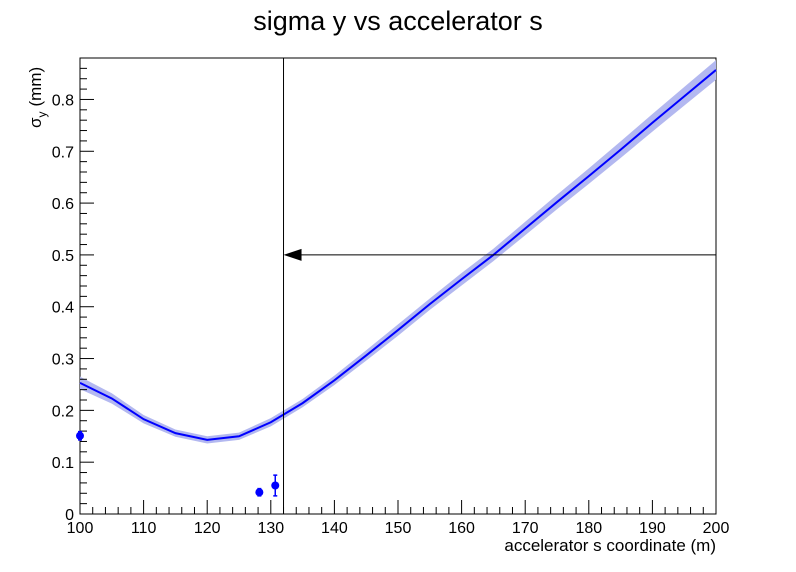 The width and height of the screenshot is (796, 572). Describe the element at coordinates (63, 204) in the screenshot. I see `y-tick-label: 0.6` at that location.